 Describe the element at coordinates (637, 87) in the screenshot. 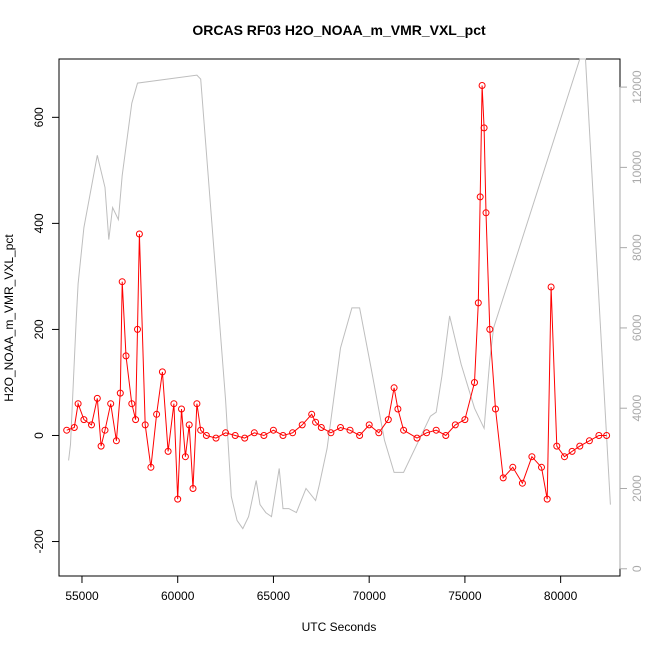

I see `right-tick-label: 12000` at that location.